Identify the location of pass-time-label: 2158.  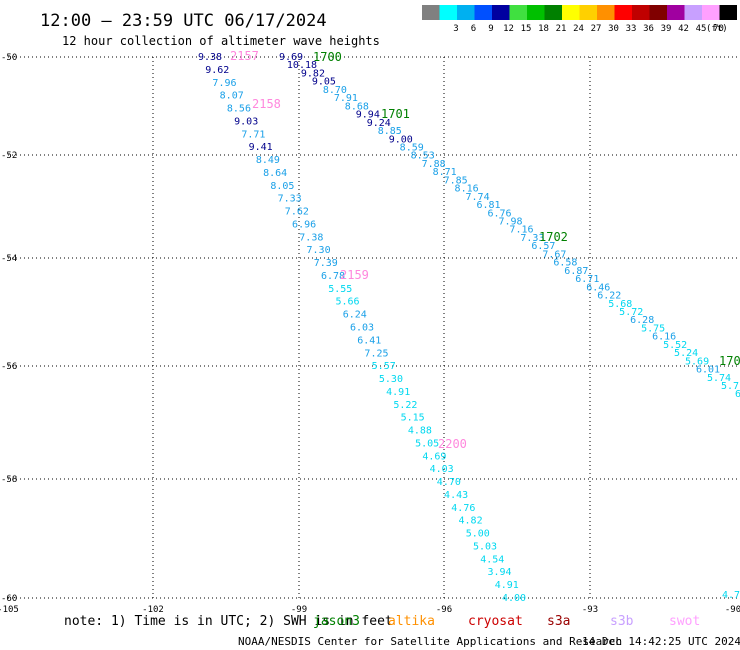
(266, 104).